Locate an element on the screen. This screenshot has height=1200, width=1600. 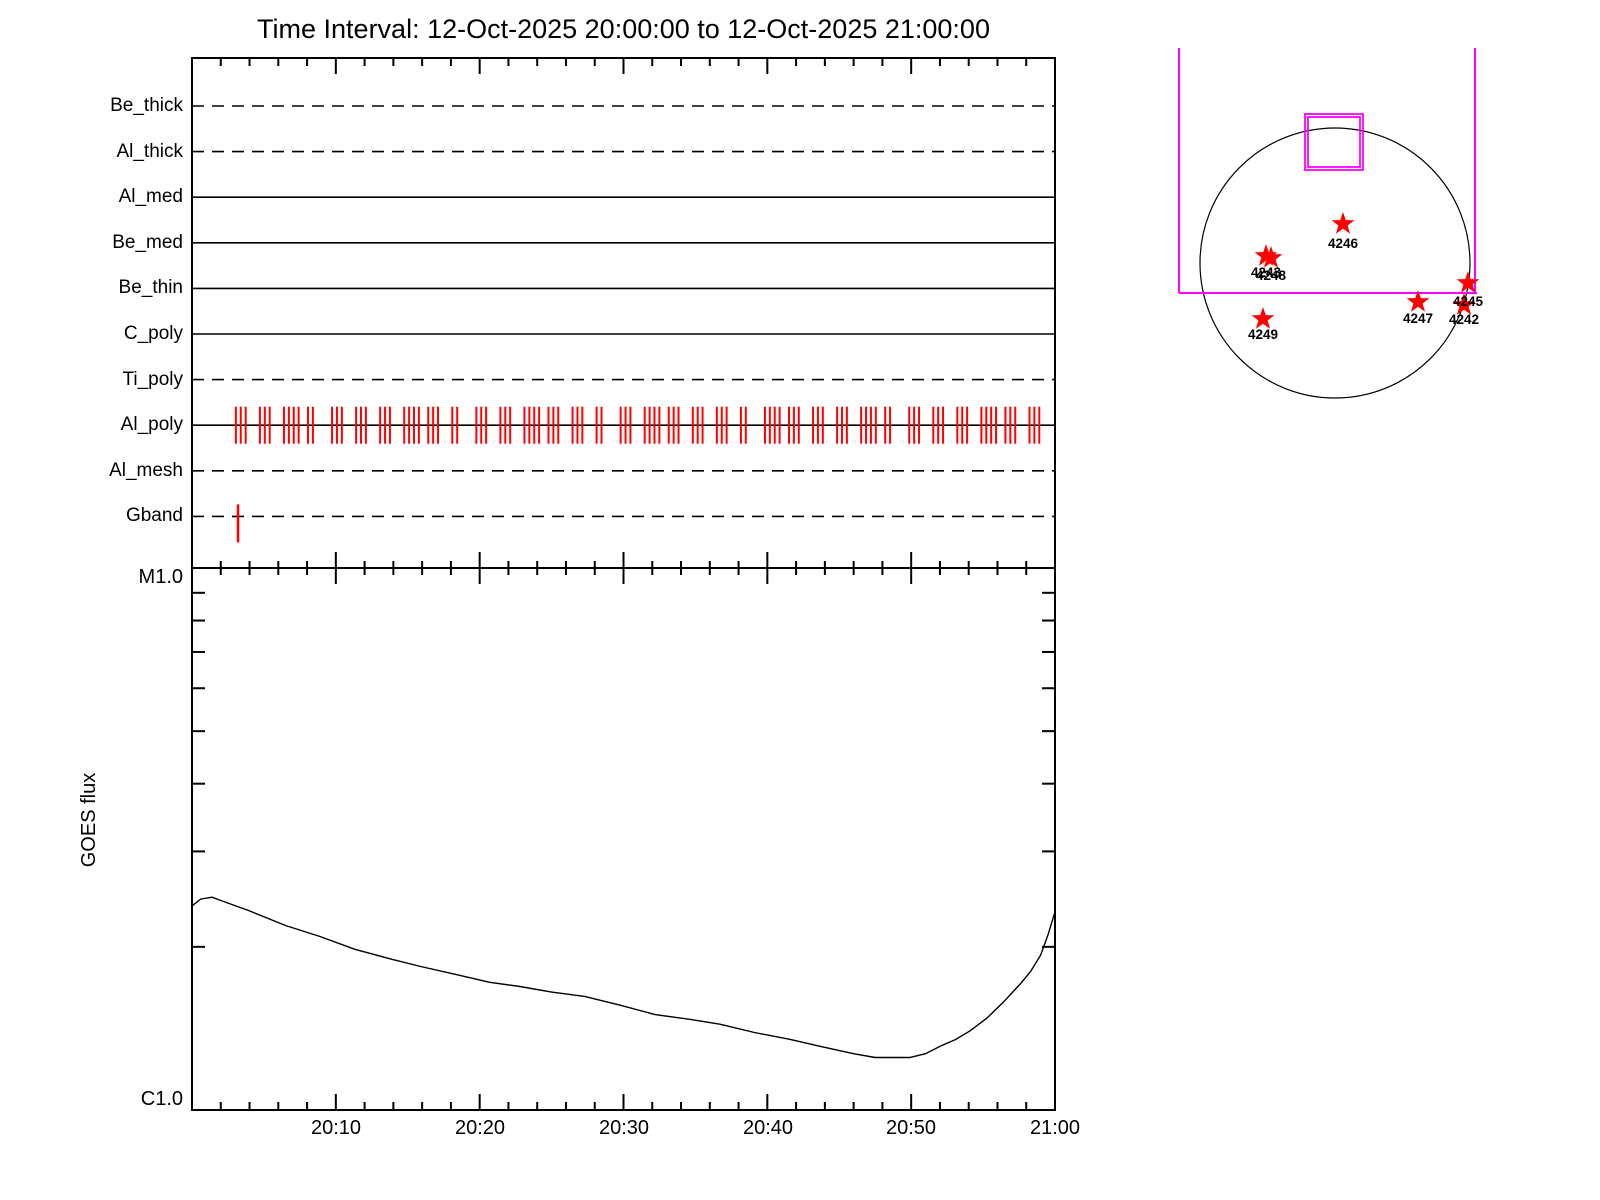
x-tick-label-2050: 20:50 is located at coordinates (911, 1128).